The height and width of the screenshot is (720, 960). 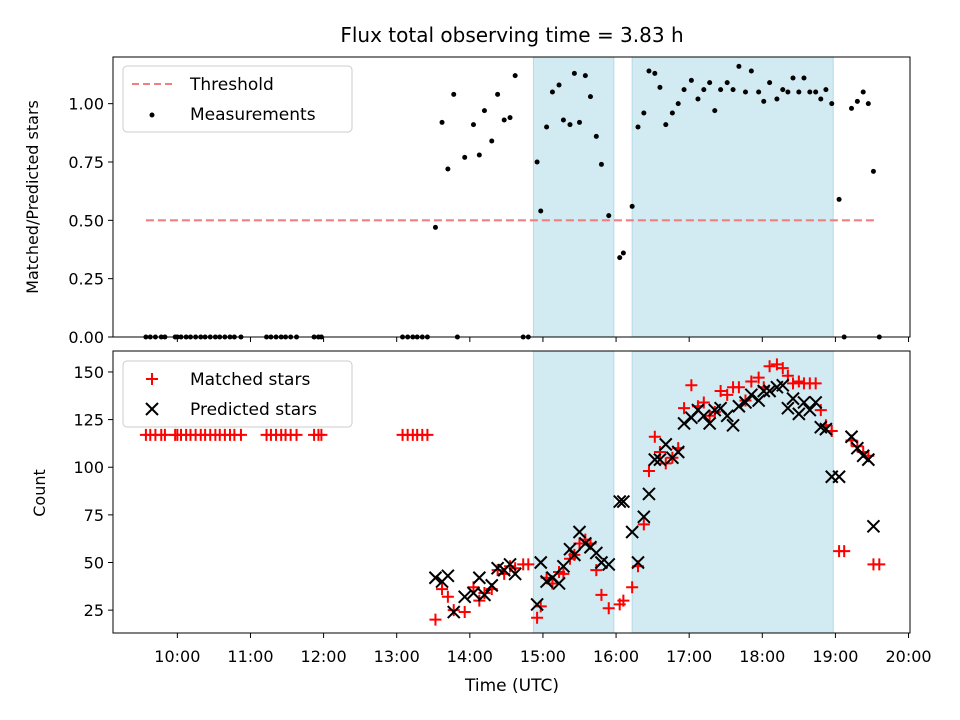 I want to click on threshold-legend-label: Threshold, so click(x=231, y=85).